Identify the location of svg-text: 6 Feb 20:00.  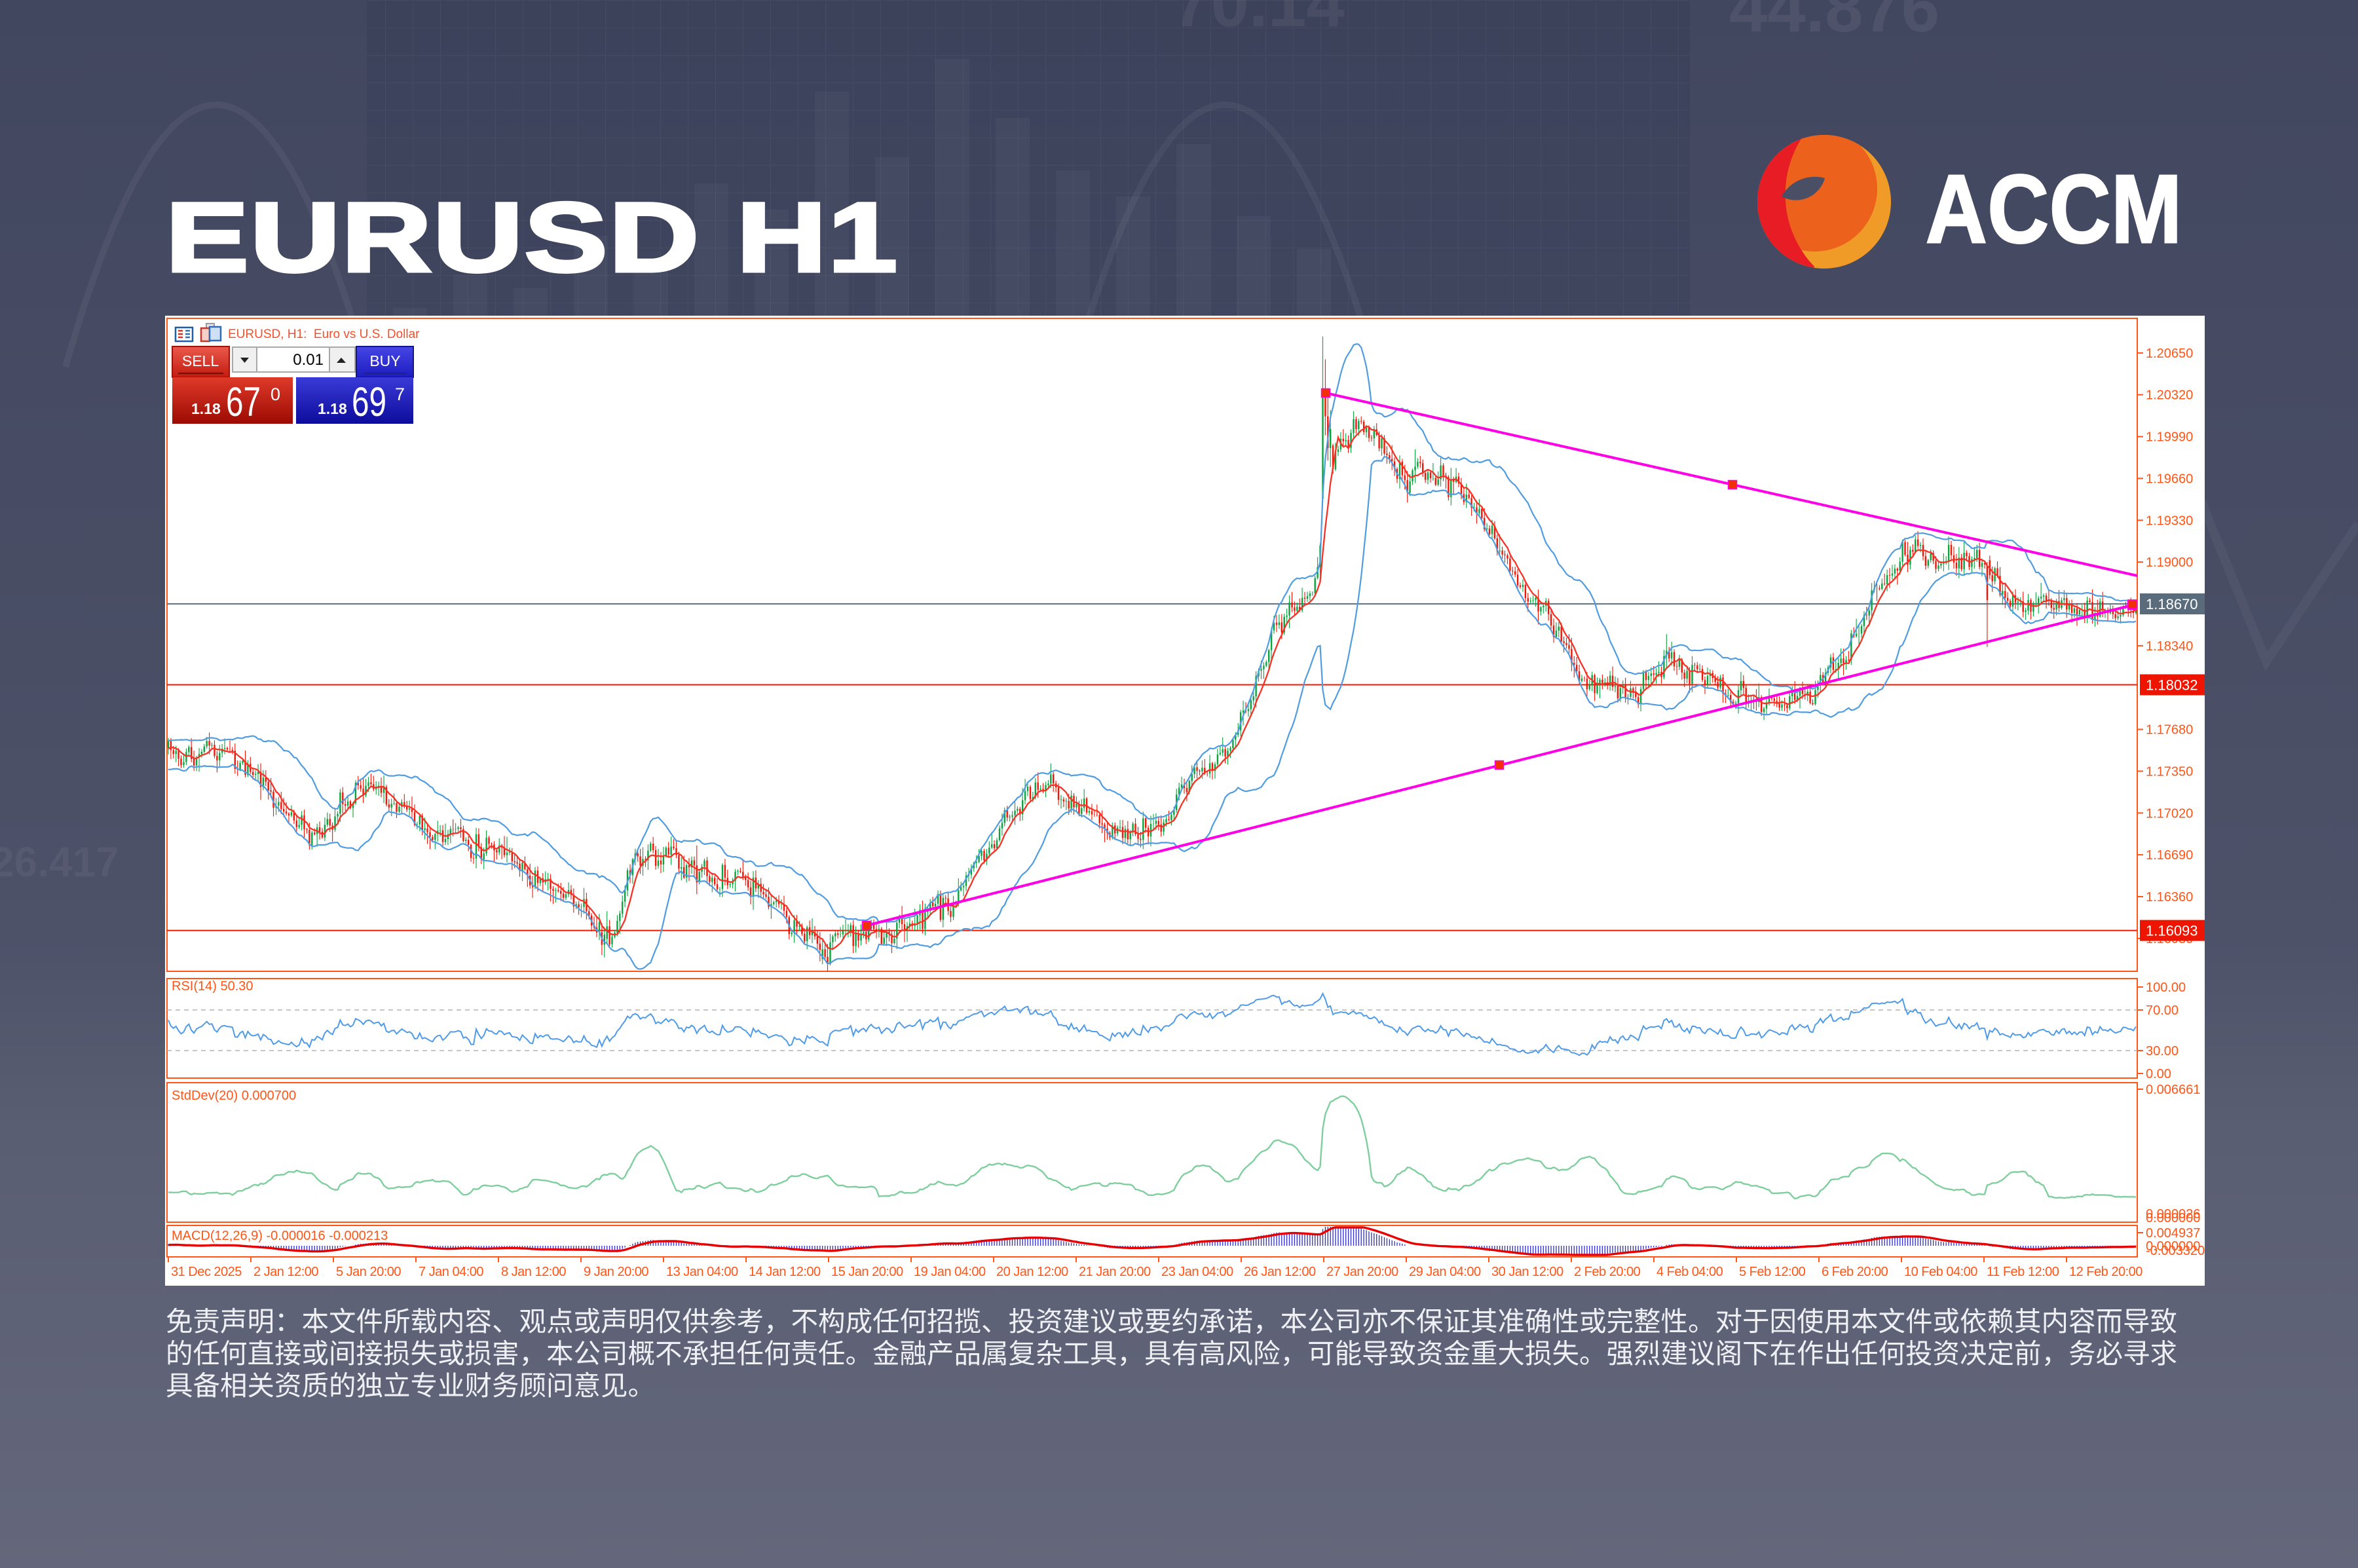
(1855, 1272).